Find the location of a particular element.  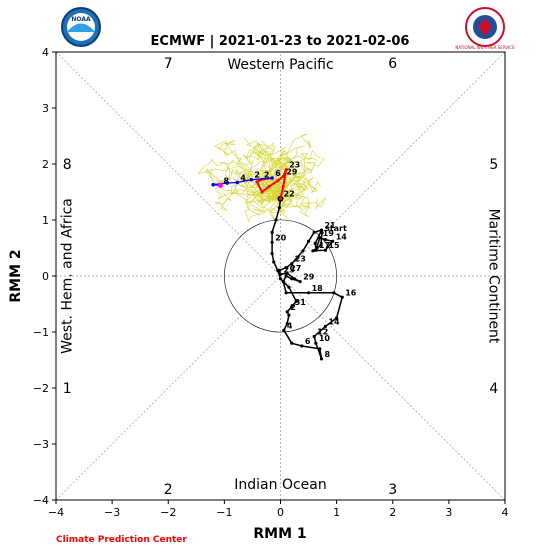

observed-line is located at coordinates (307, 279).